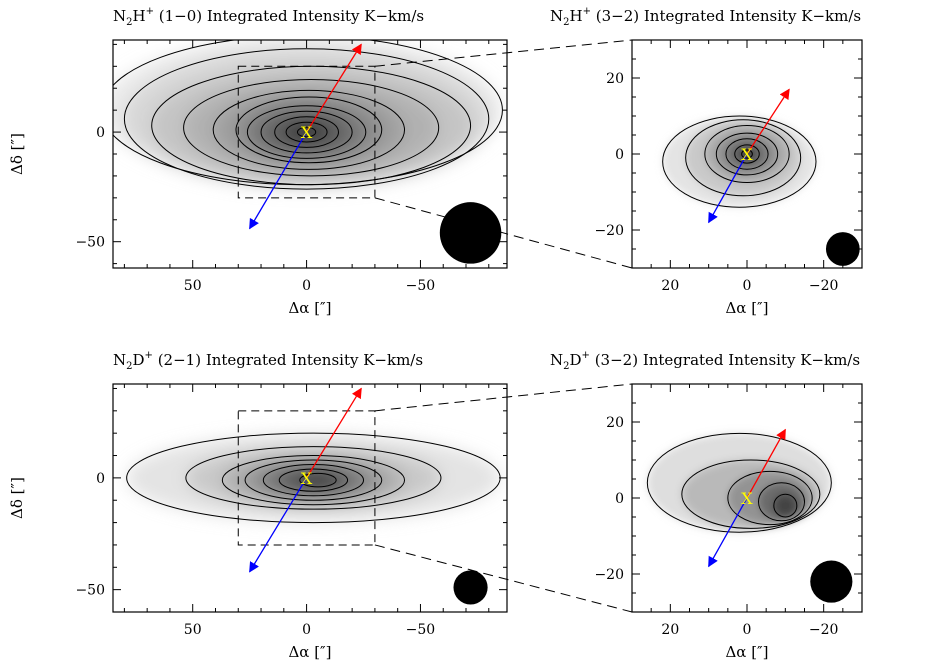 This screenshot has width=951, height=671. I want to click on plot-frame, so click(310, 498).